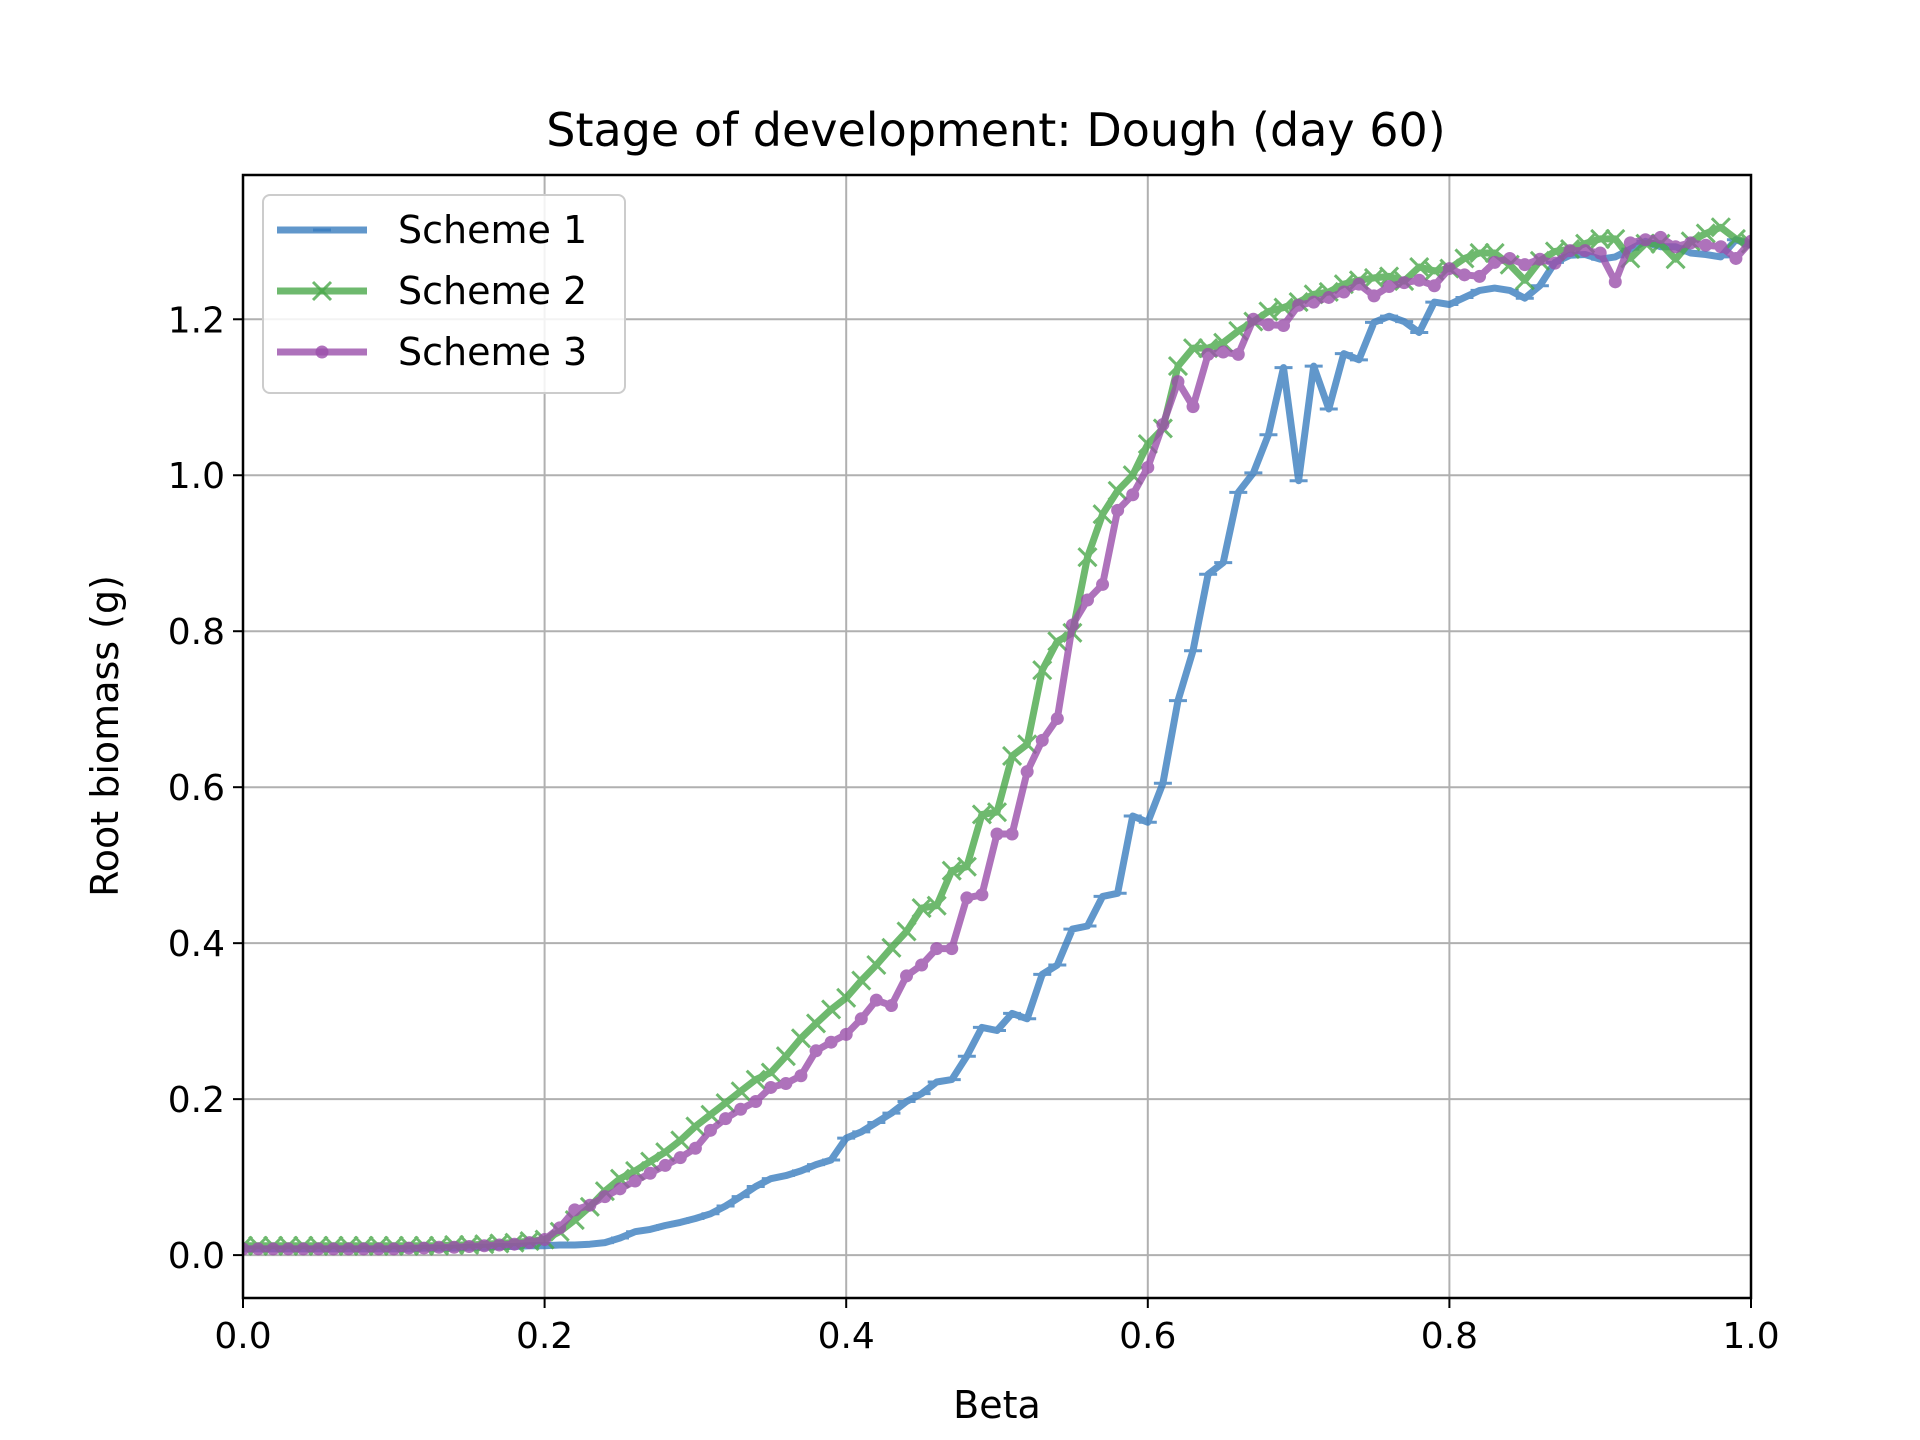 The height and width of the screenshot is (1440, 1920). What do you see at coordinates (105, 736) in the screenshot?
I see `y-axis-label: Root biomass (g)` at bounding box center [105, 736].